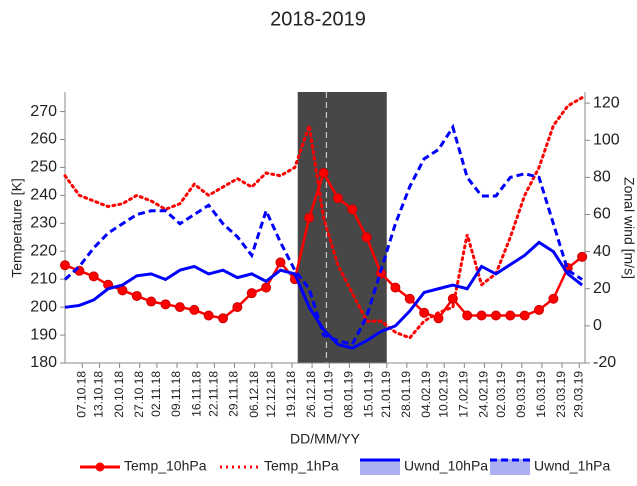 This screenshot has width=637, height=486. What do you see at coordinates (100, 467) in the screenshot?
I see `legend-marker` at bounding box center [100, 467].